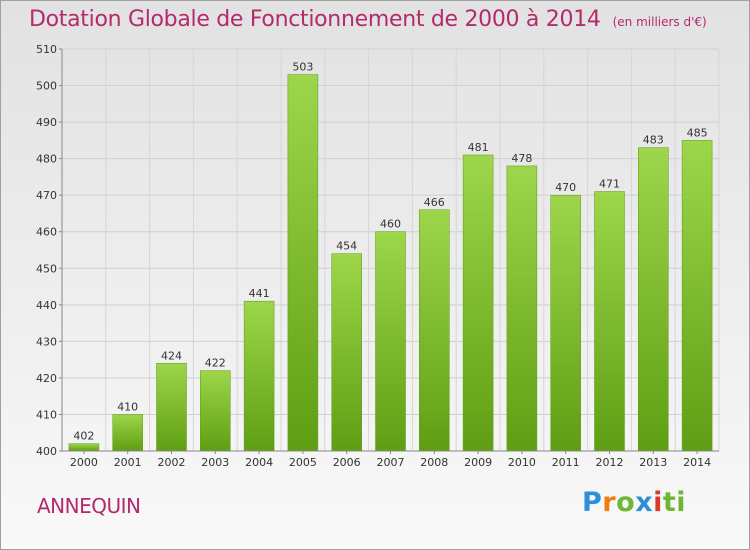  Describe the element at coordinates (172, 462) in the screenshot. I see `x-tick-label: 2002` at that location.